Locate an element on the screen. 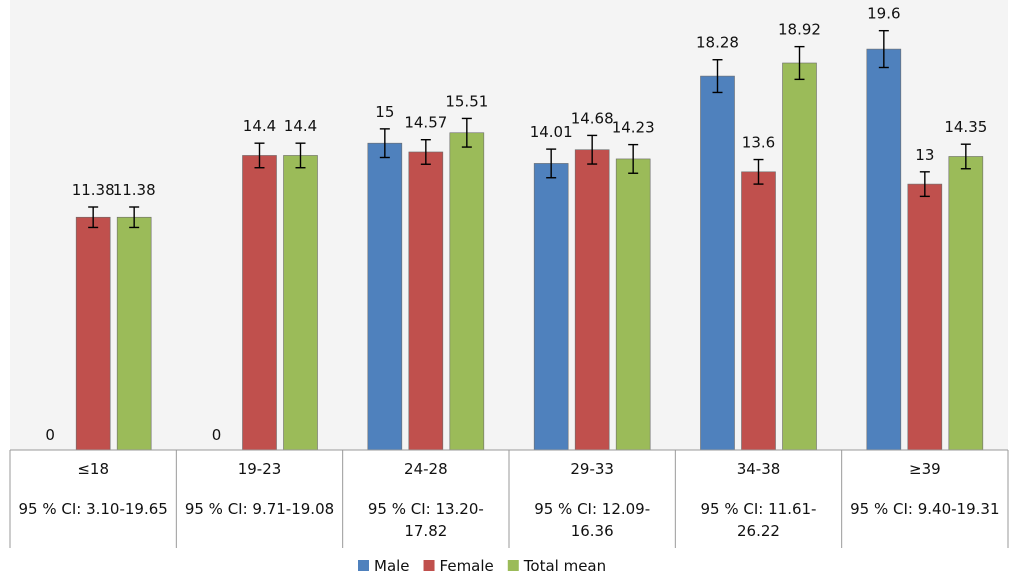 The image size is (1019, 582). ci-label: 95 % CI: 9.71-19.08 is located at coordinates (259, 509).